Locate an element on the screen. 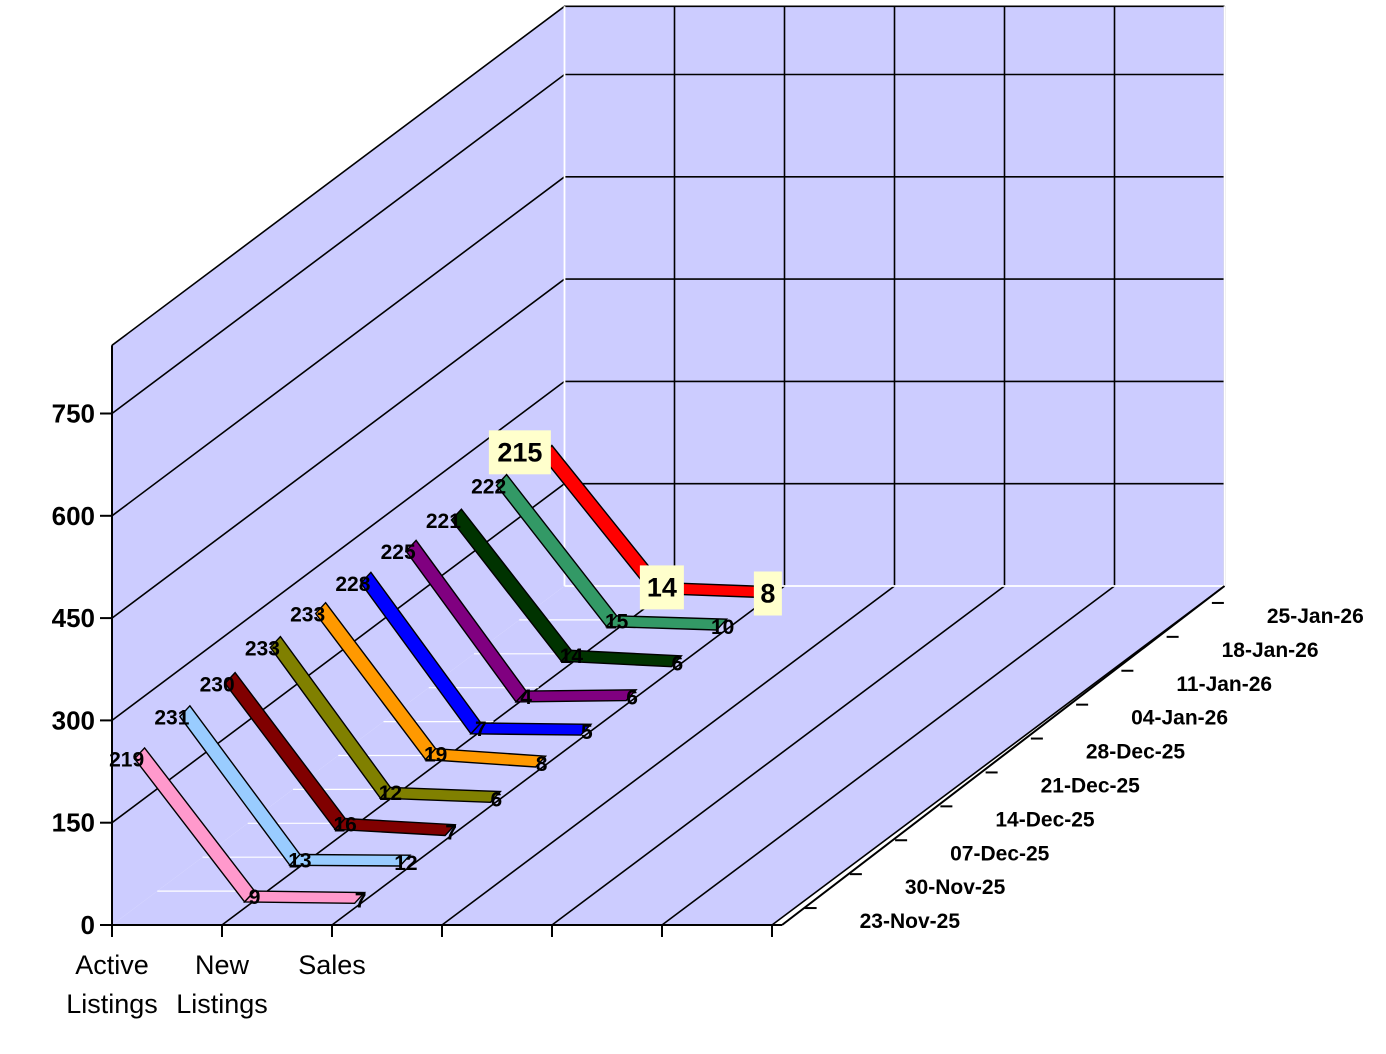  data-label: 221 is located at coordinates (443, 521).